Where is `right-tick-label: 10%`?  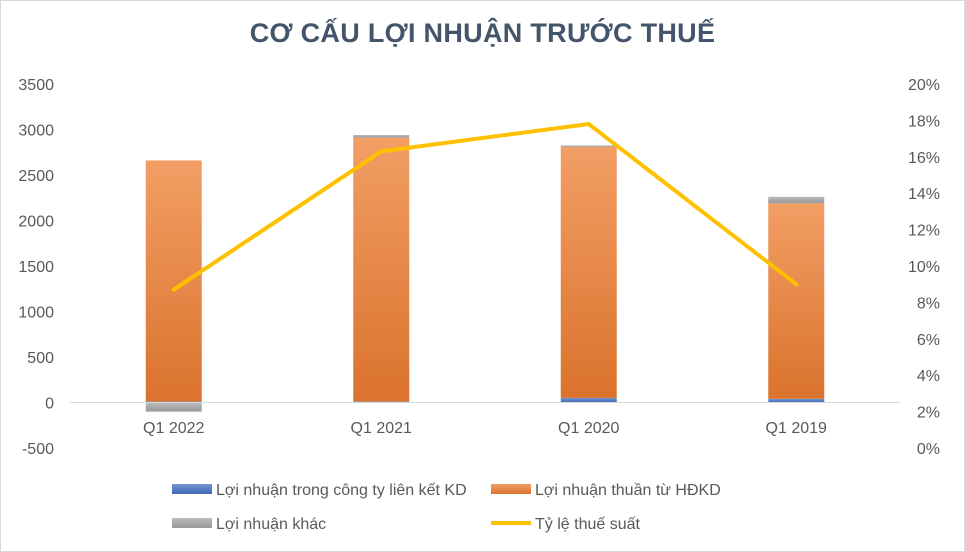
right-tick-label: 10% is located at coordinates (924, 267).